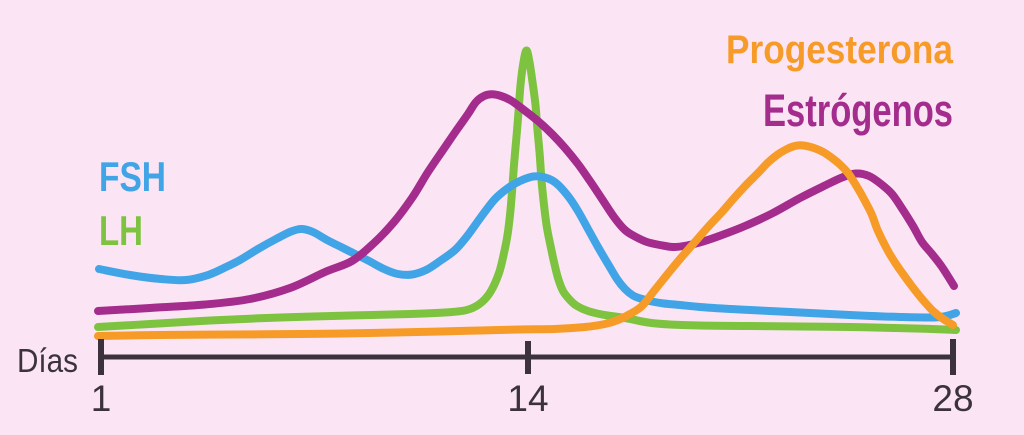  I want to click on svg-text: FSH, so click(132, 176).